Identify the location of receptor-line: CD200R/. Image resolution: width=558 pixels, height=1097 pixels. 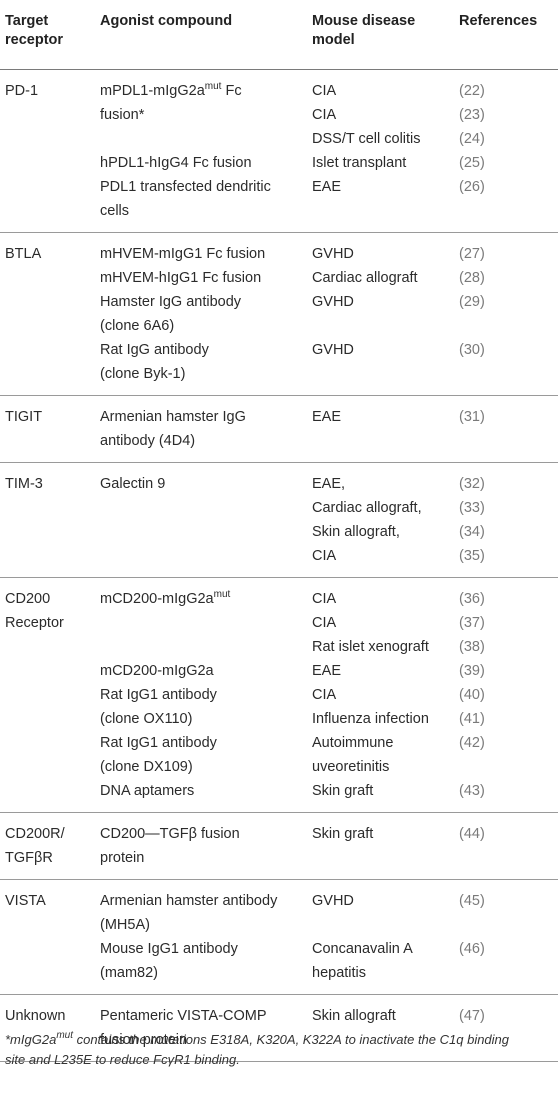
(35, 834).